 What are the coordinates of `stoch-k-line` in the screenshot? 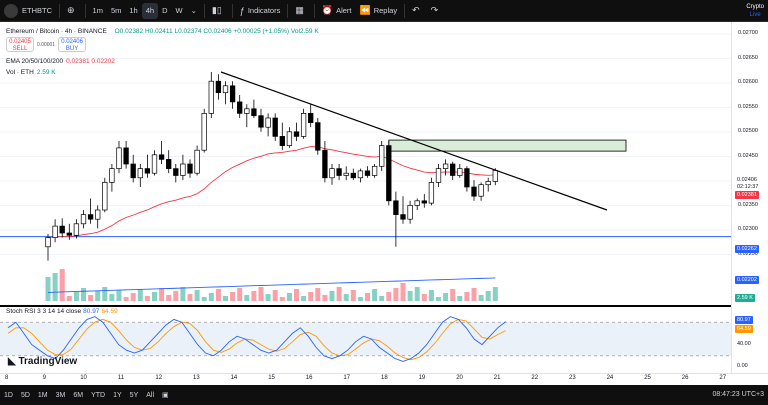 It's located at (256, 339).